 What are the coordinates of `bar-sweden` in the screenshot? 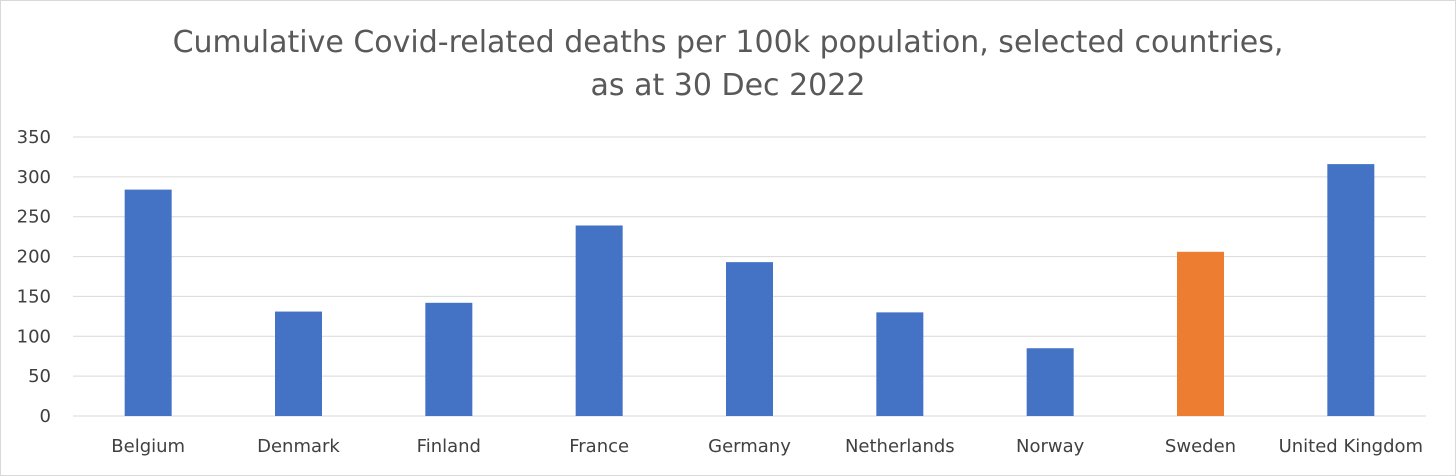 It's located at (1200, 333).